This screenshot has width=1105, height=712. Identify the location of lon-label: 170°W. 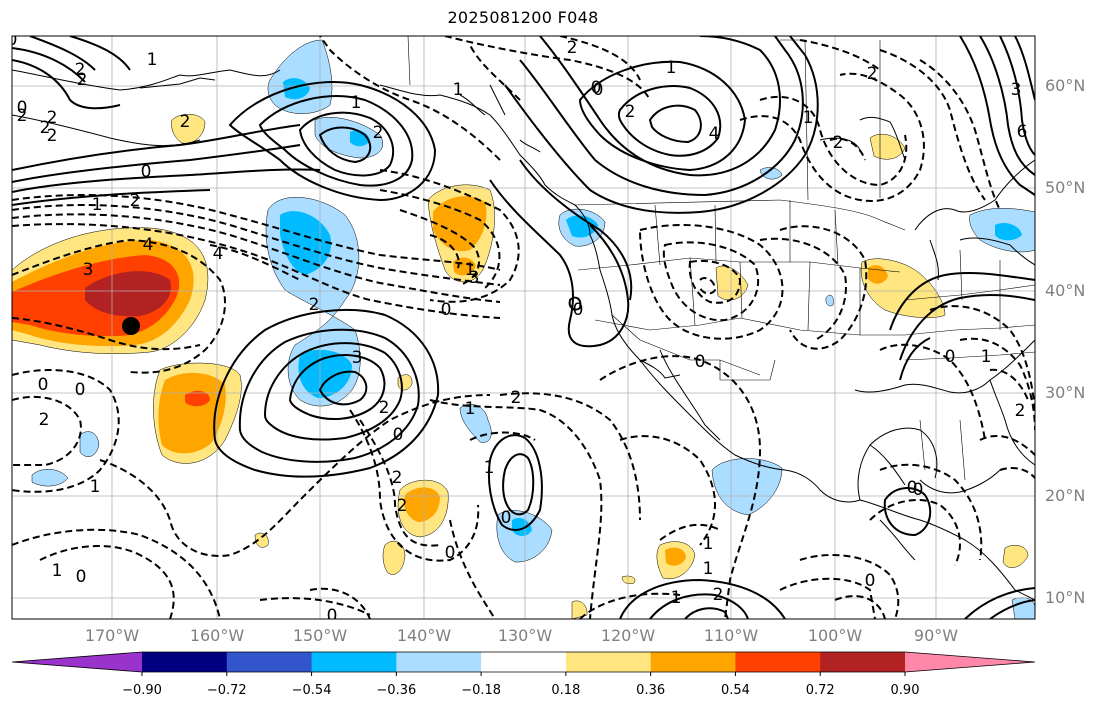
(112, 635).